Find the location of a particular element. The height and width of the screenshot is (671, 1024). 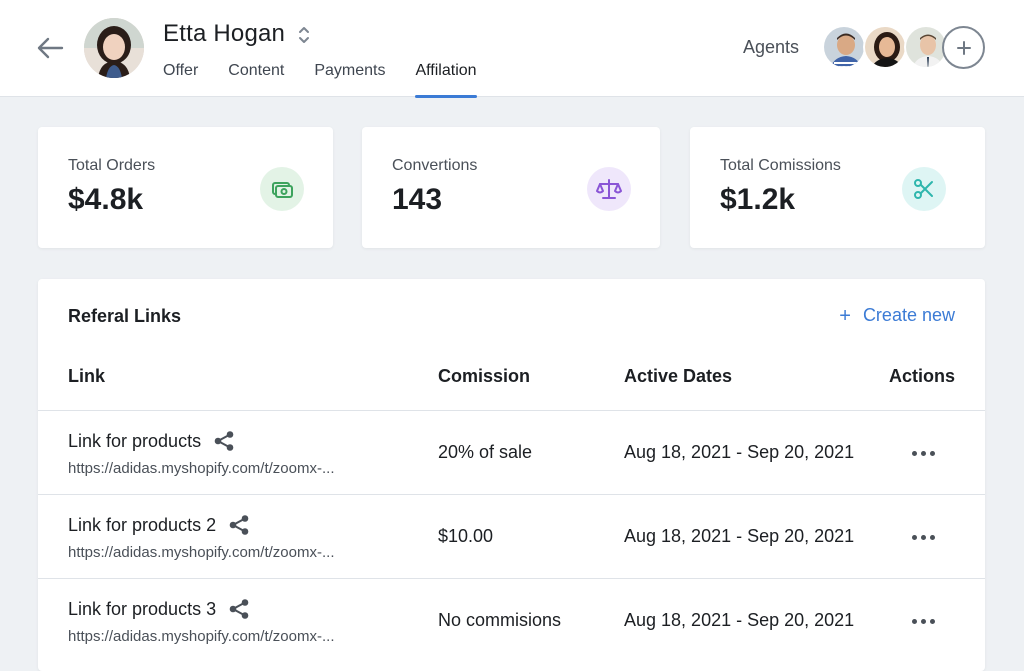

stat-value: $4.8k is located at coordinates (106, 199).